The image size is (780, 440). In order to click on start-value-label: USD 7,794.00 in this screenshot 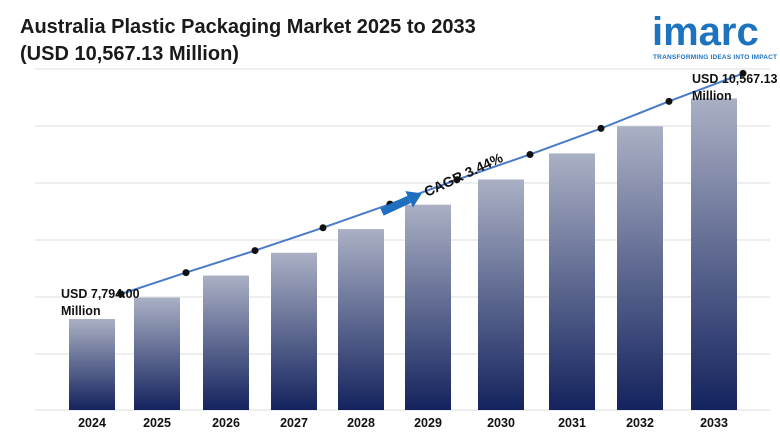, I will do `click(100, 294)`.